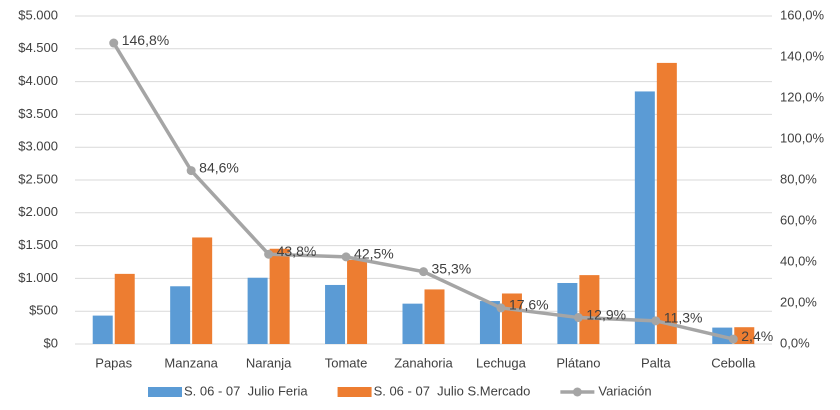  What do you see at coordinates (802, 137) in the screenshot?
I see `y2-tick-label: 100,0%` at bounding box center [802, 137].